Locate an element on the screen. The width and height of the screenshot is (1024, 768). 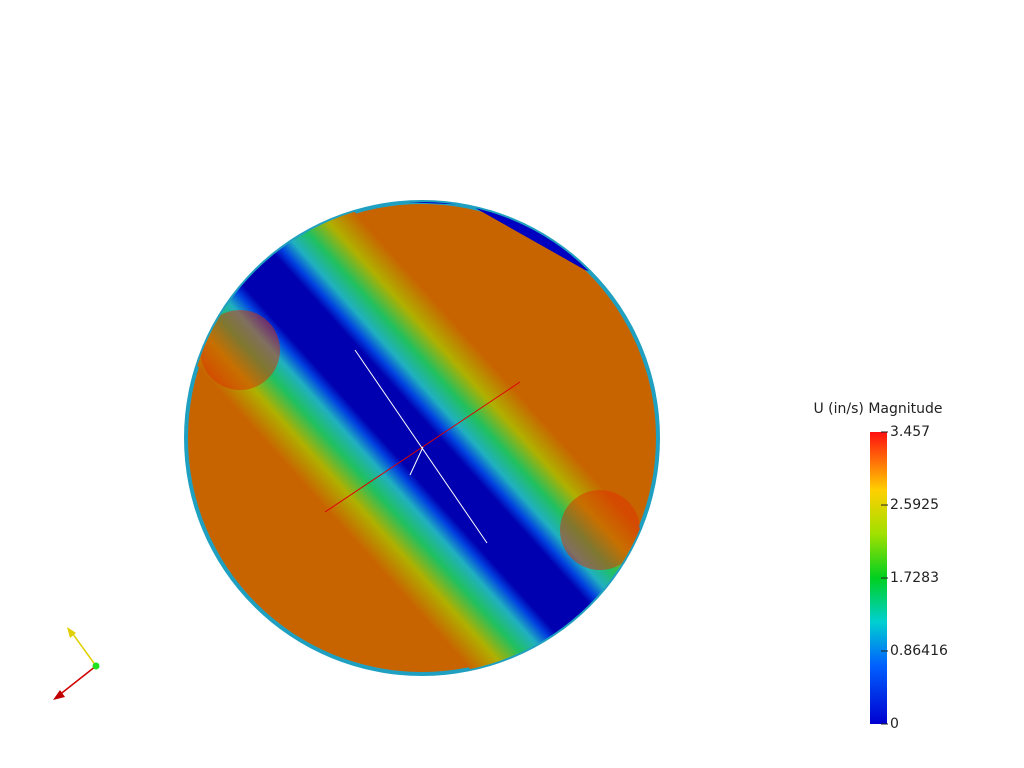
tick-label: 3.457 is located at coordinates (910, 432).